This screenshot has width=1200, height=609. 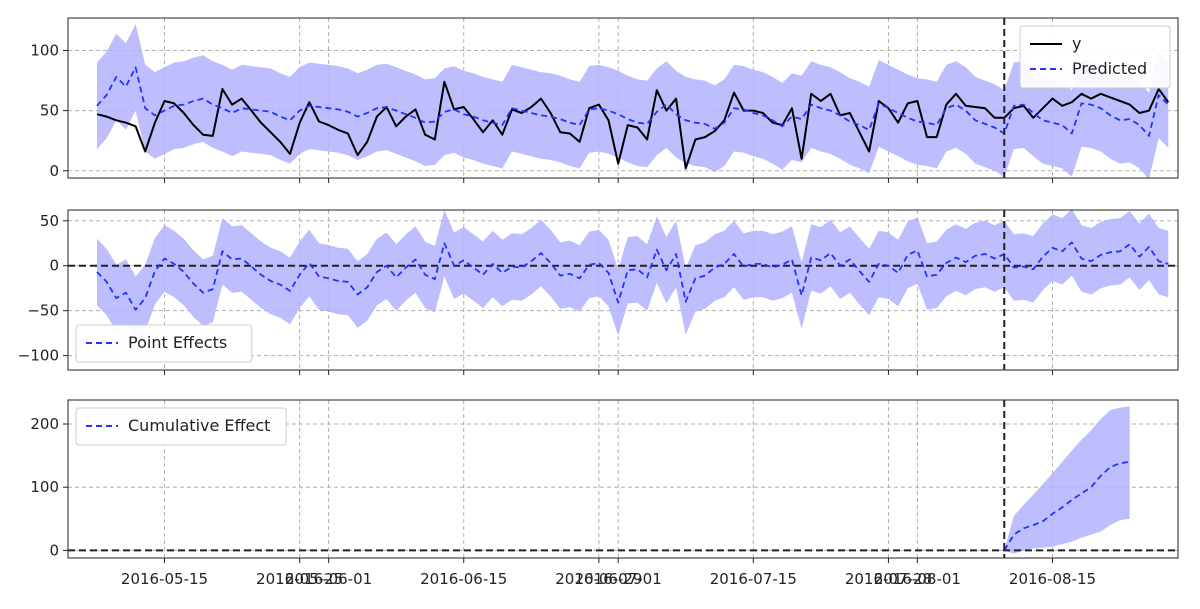 I want to click on y-tick-label: −100, so click(x=38, y=356).